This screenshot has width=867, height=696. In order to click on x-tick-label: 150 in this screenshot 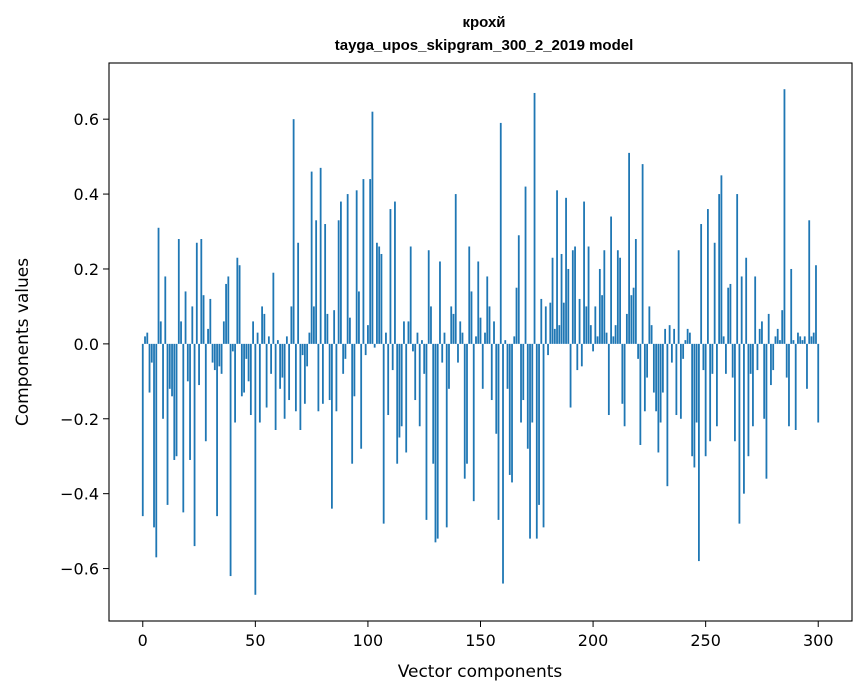, I will do `click(480, 640)`.